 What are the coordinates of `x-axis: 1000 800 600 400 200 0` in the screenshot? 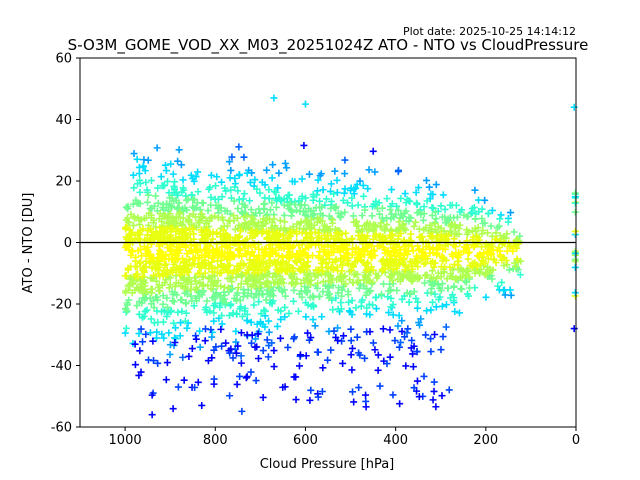 It's located at (344, 437).